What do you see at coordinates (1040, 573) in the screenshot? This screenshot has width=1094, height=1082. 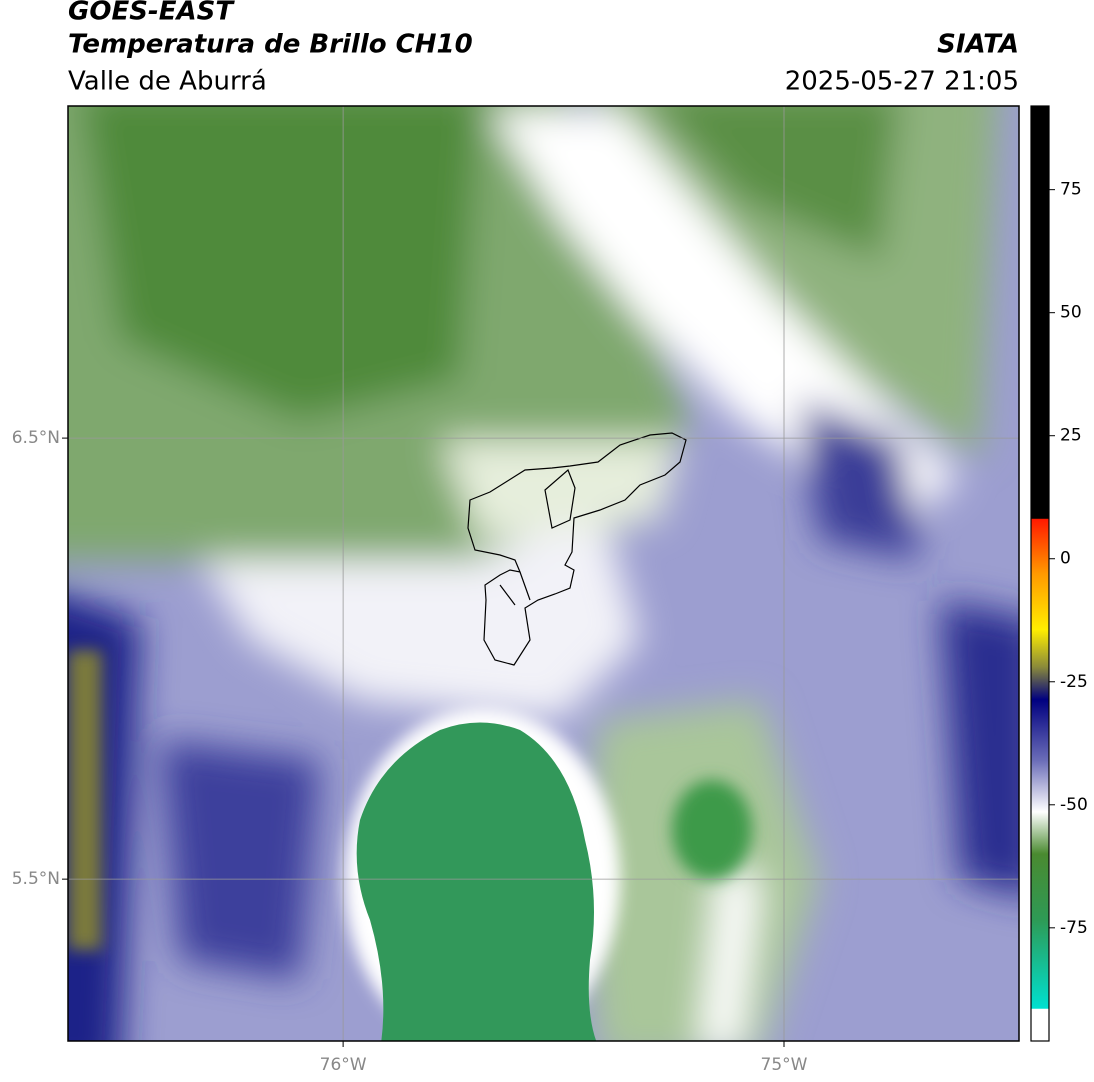 I see `colorbar` at bounding box center [1040, 573].